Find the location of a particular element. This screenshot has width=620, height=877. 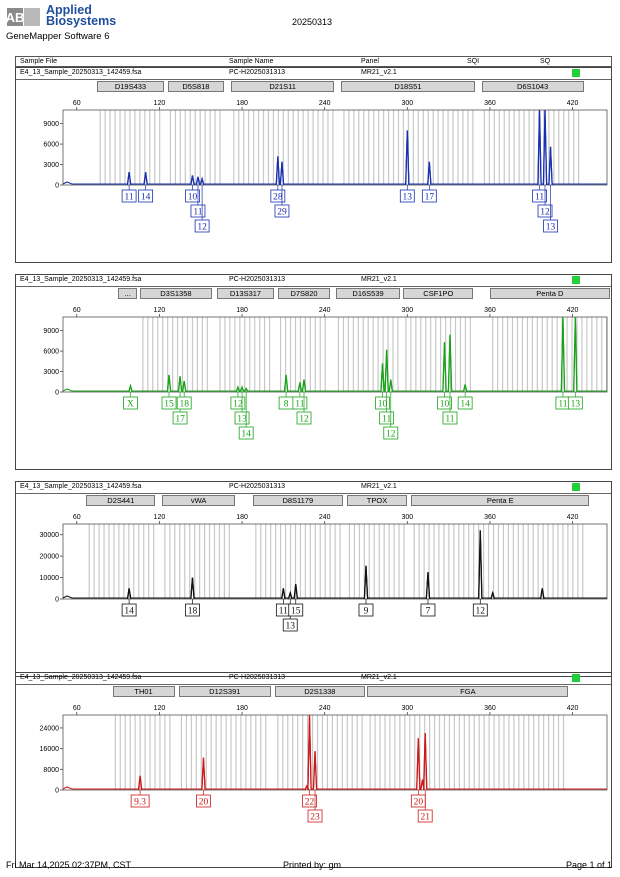

locus-marker: D5S818 is located at coordinates (196, 86).